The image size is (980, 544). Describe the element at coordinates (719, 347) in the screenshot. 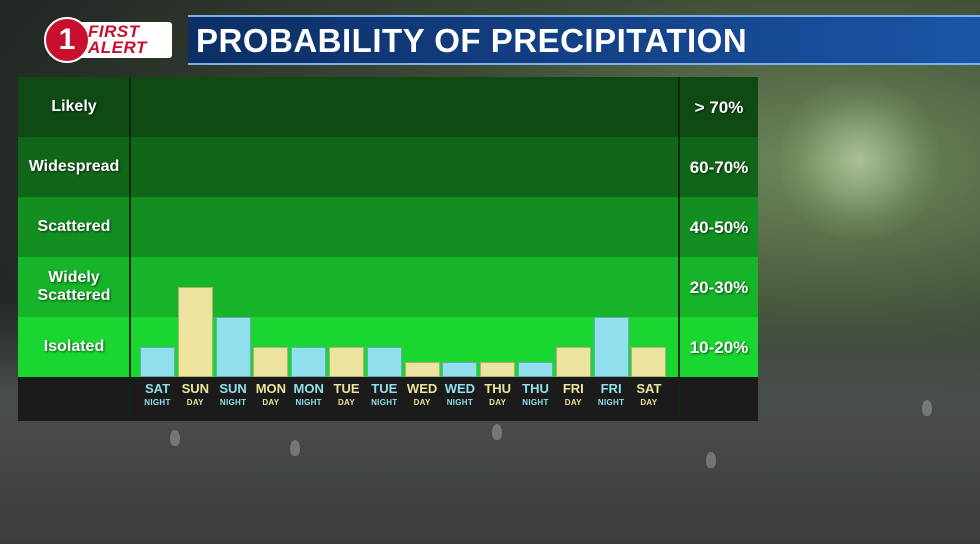

I see `band-range: 10-20%` at that location.